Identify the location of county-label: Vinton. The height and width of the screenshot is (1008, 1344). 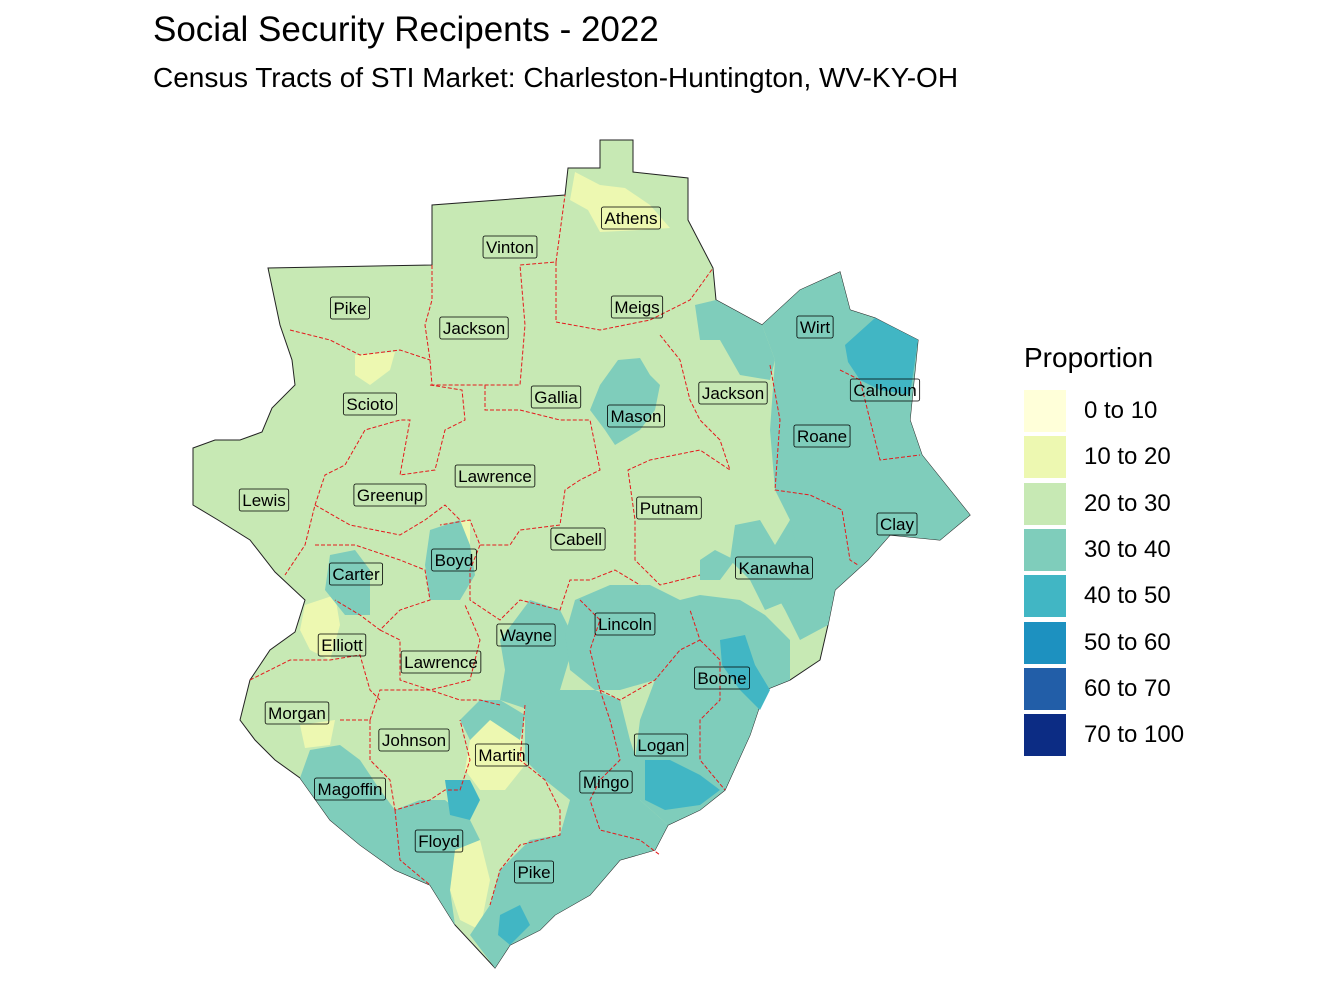
(510, 247).